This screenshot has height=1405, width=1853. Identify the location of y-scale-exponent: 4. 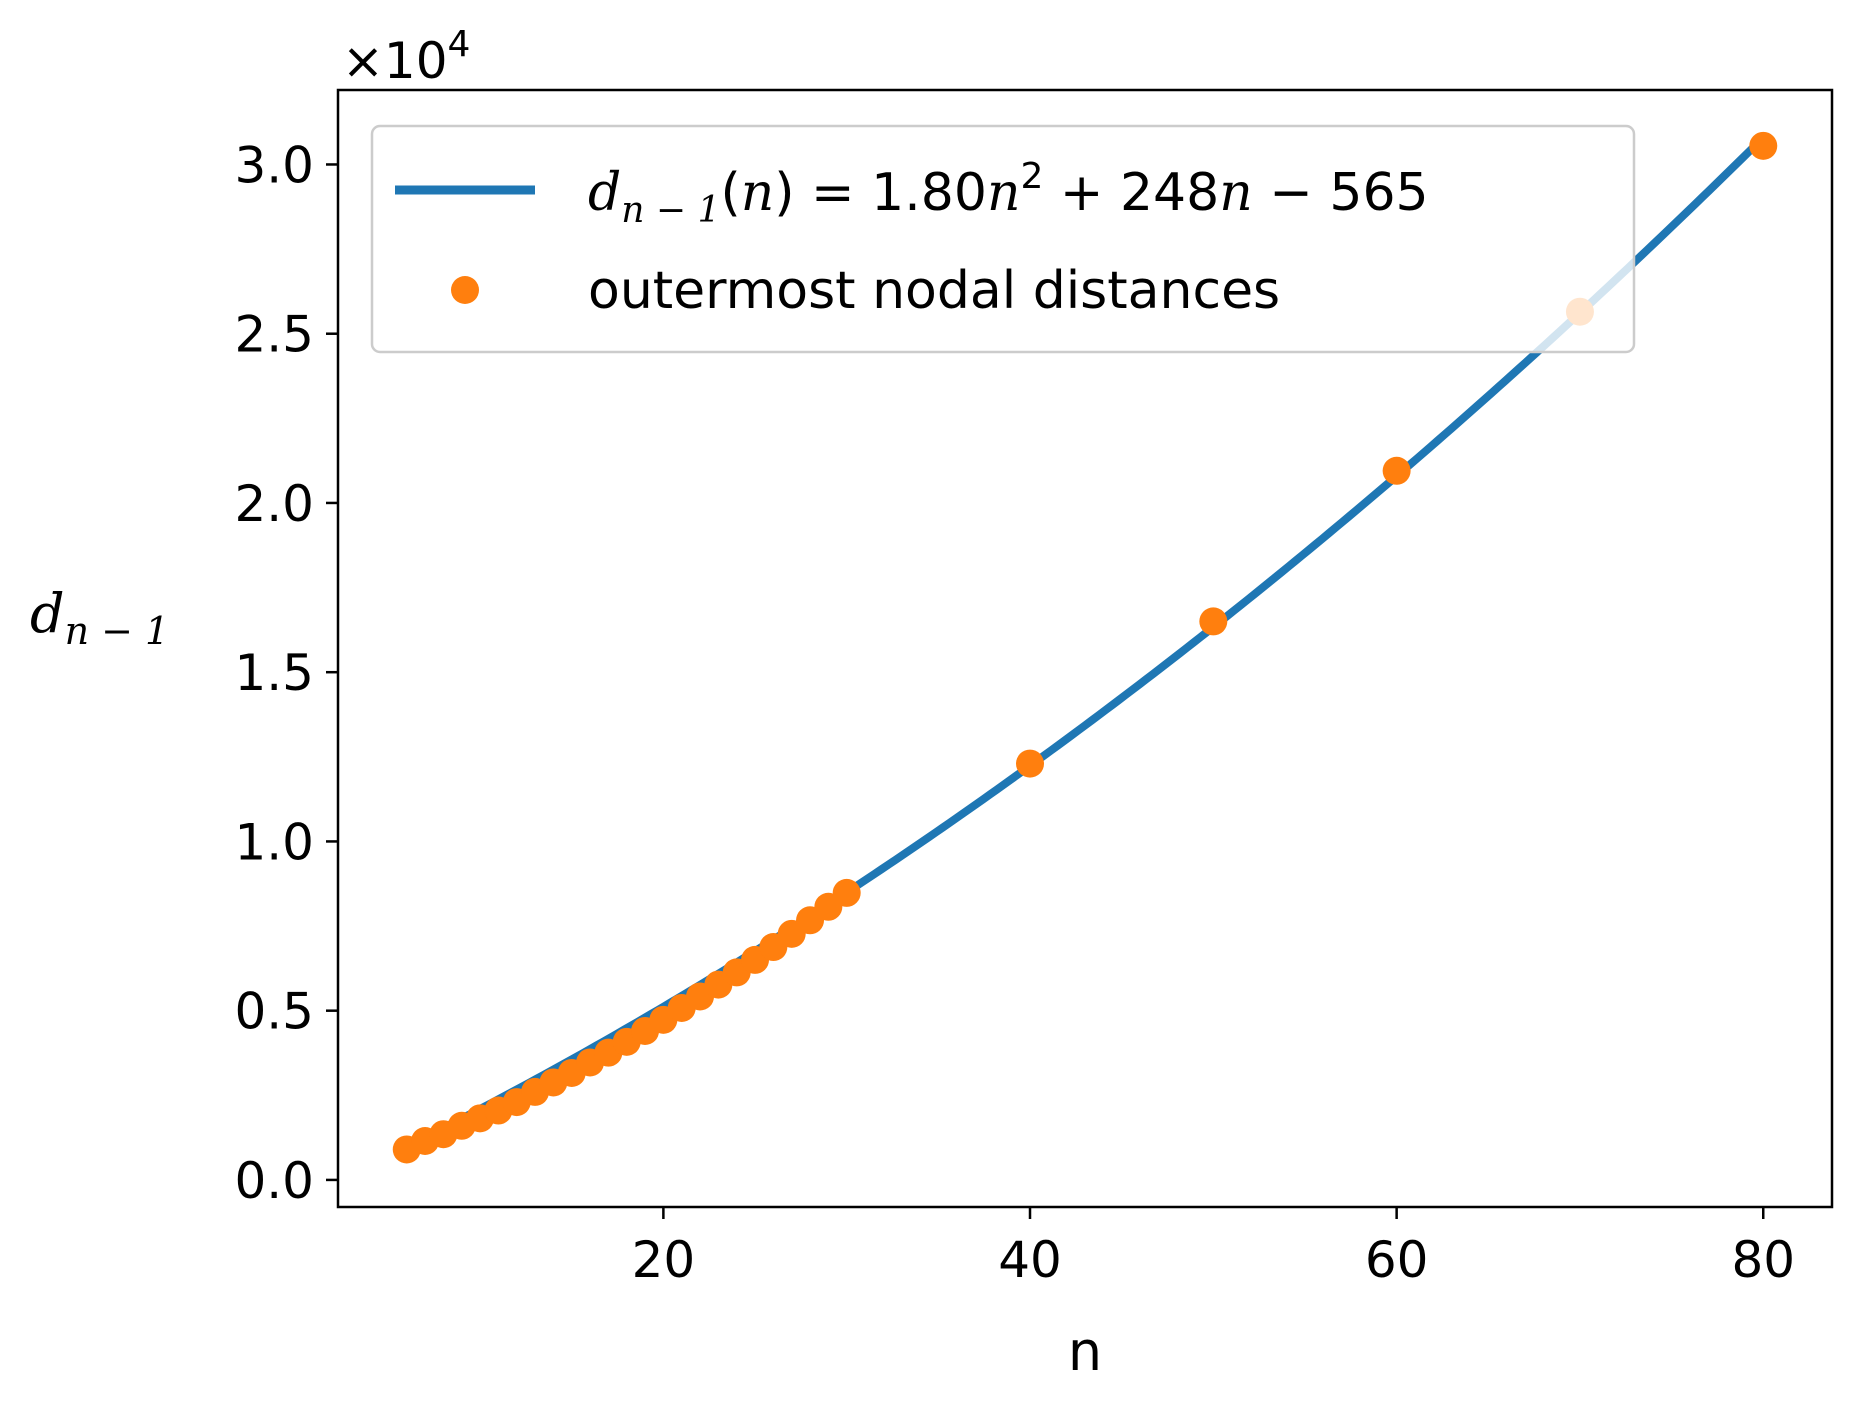
(459, 44).